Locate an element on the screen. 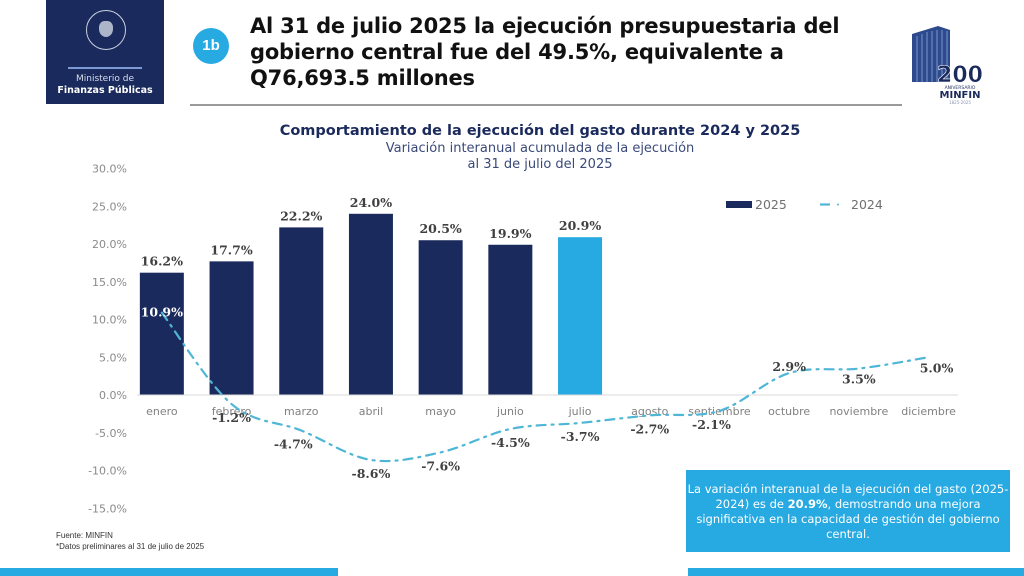  line-value-label: -4.7% is located at coordinates (293, 443).